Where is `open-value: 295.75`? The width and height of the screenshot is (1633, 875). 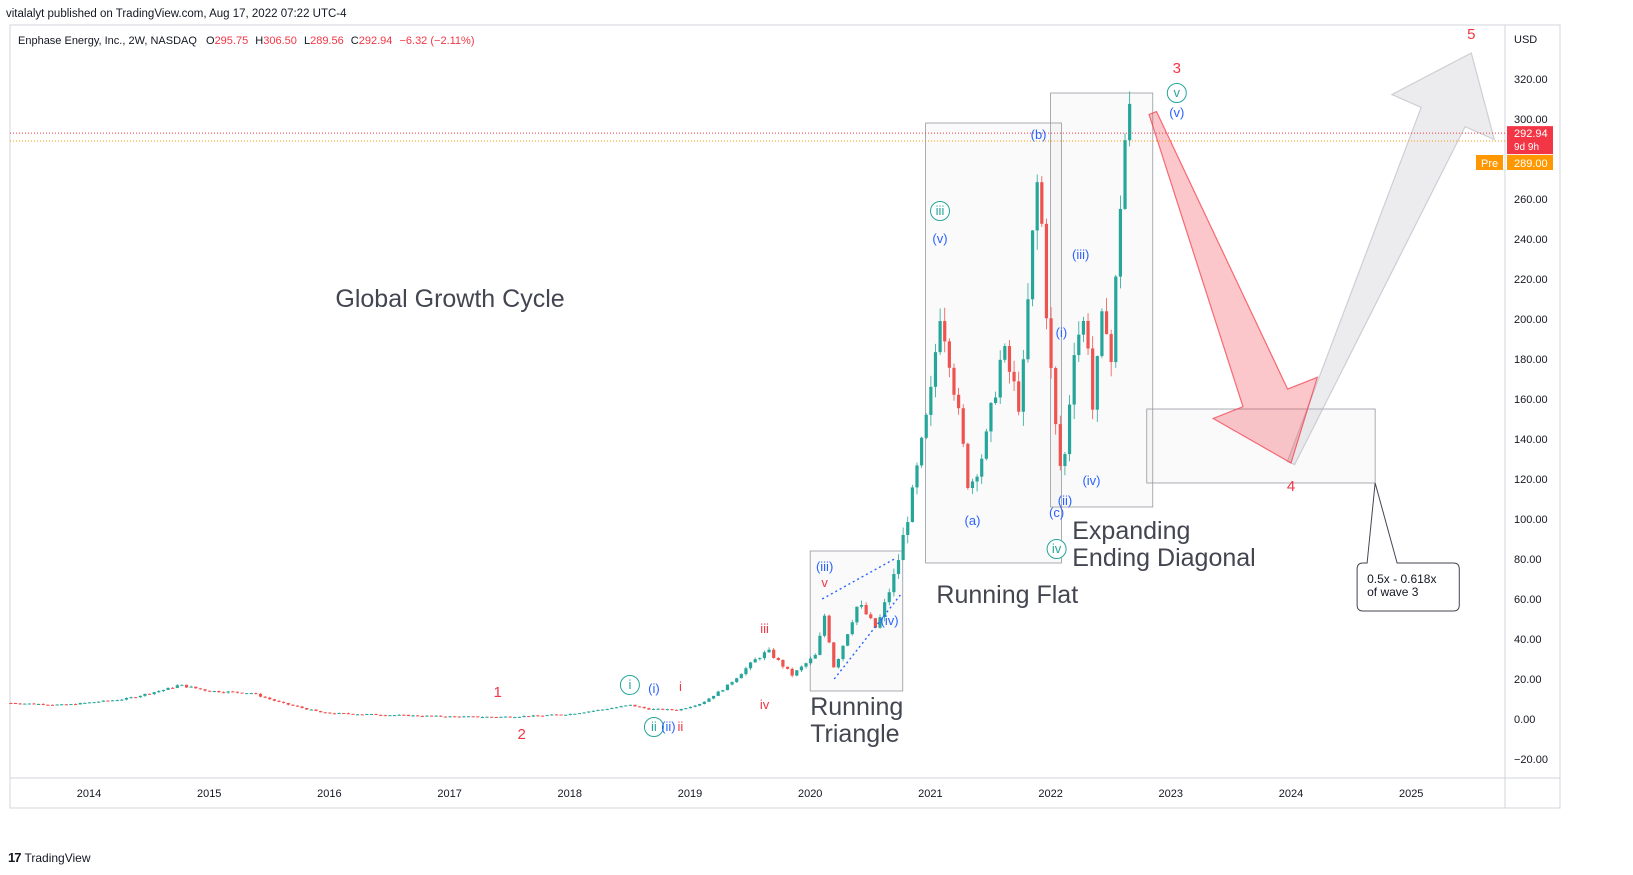 open-value: 295.75 is located at coordinates (232, 41).